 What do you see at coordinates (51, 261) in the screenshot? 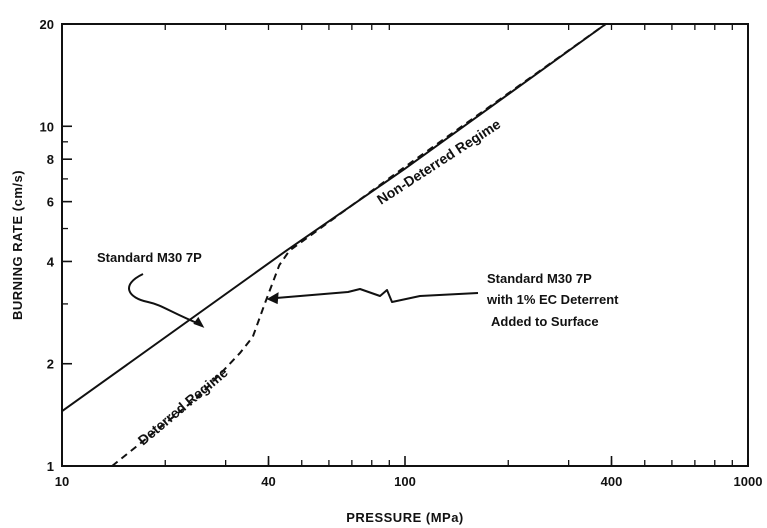
I see `y-tick-label: 4` at bounding box center [51, 261].